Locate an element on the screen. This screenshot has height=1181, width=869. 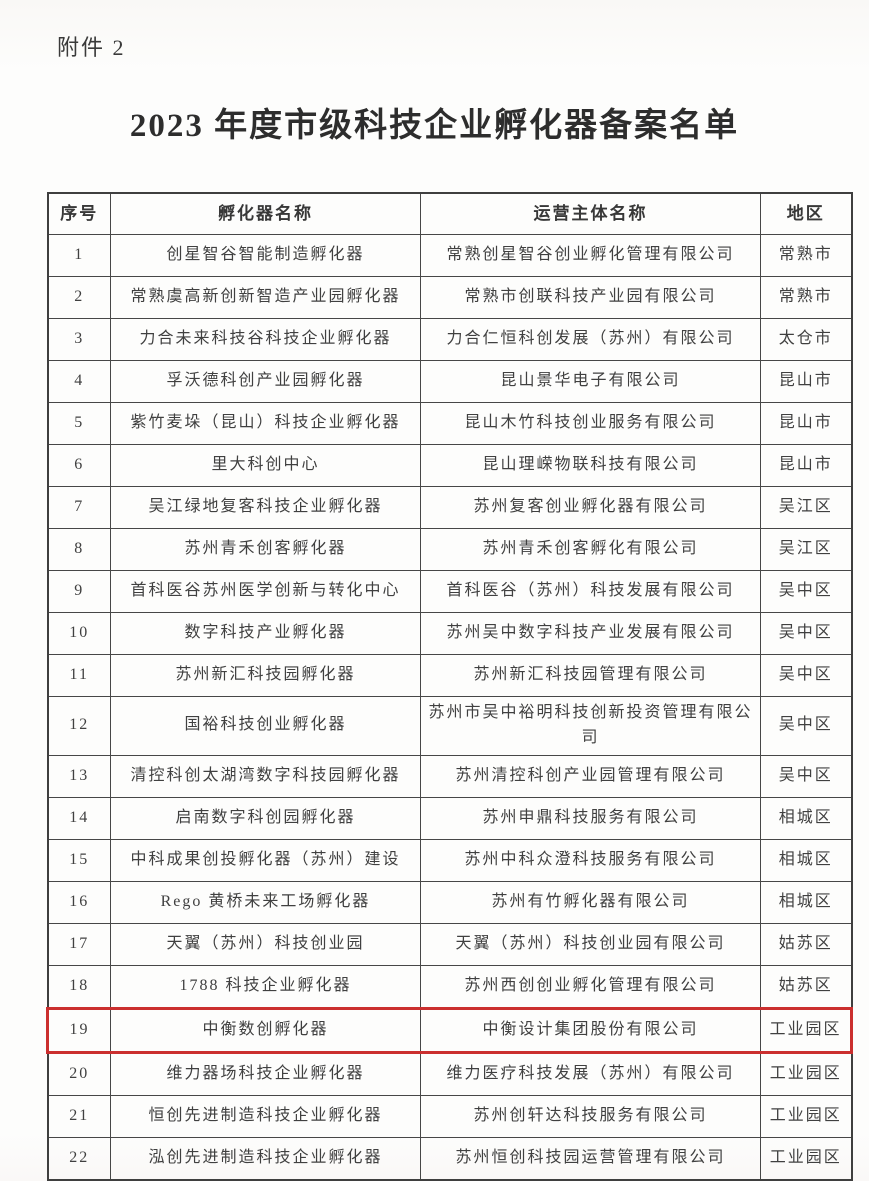
incubator-name-cell: 1788 科技企业孵化器 is located at coordinates (265, 986).